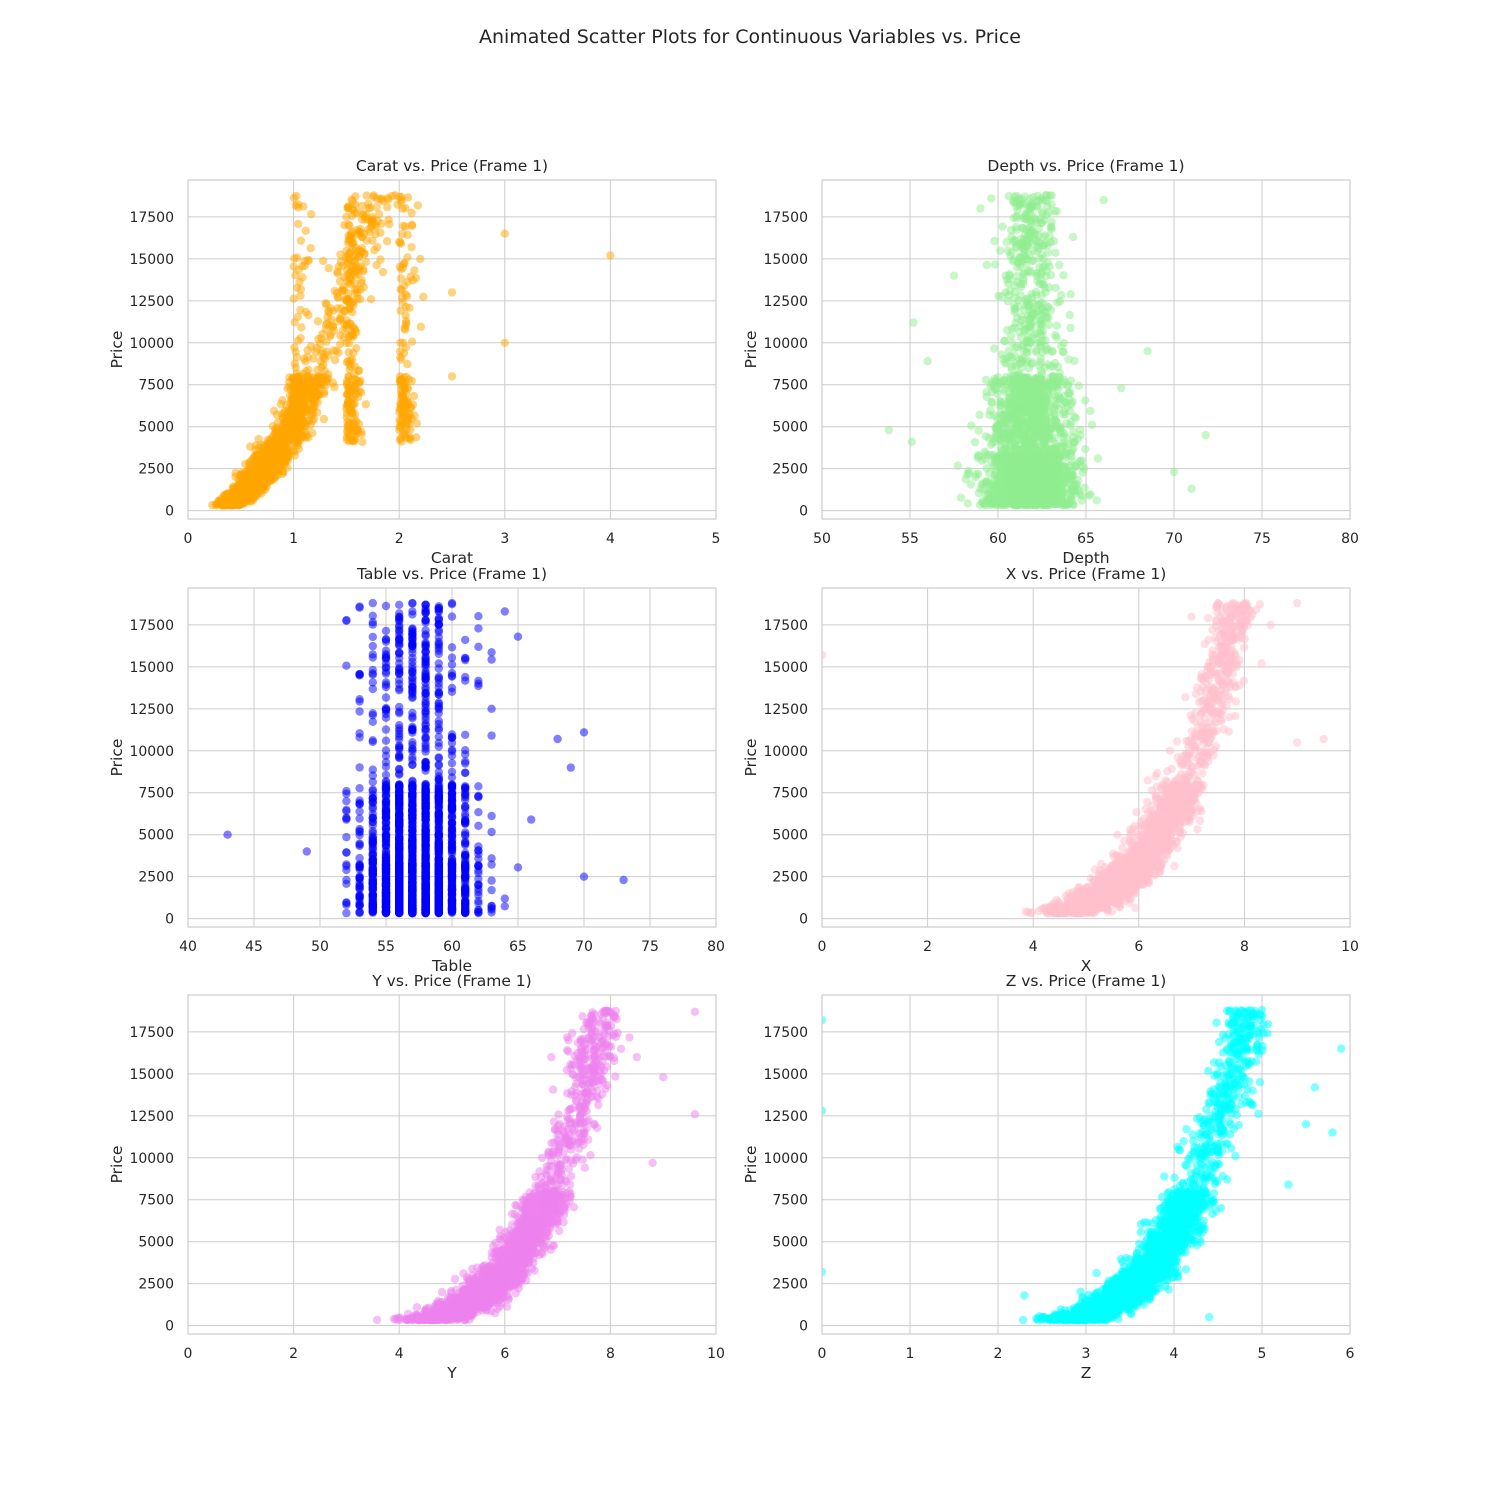 Image resolution: width=1500 pixels, height=1500 pixels. Describe the element at coordinates (504, 539) in the screenshot. I see `x-tick-label: 3` at that location.